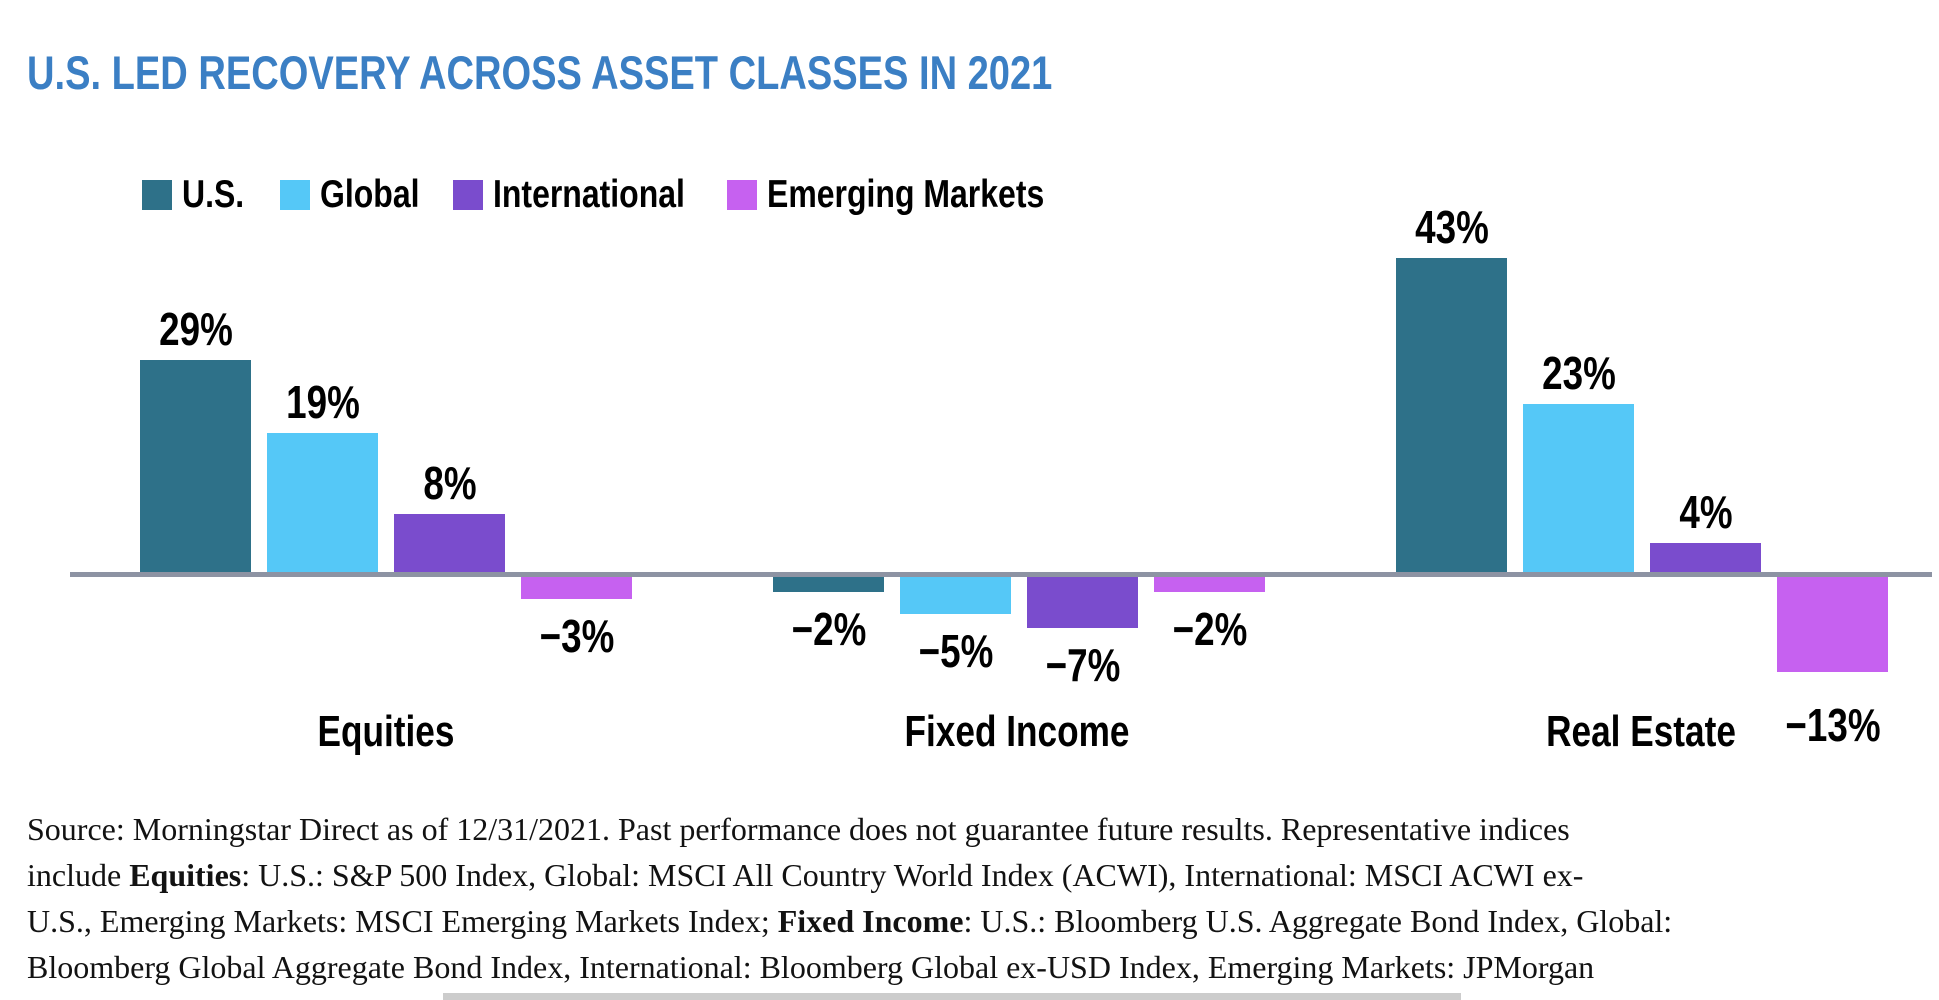 The width and height of the screenshot is (1939, 1000). What do you see at coordinates (370, 194) in the screenshot?
I see `legend-label-global: Global` at bounding box center [370, 194].